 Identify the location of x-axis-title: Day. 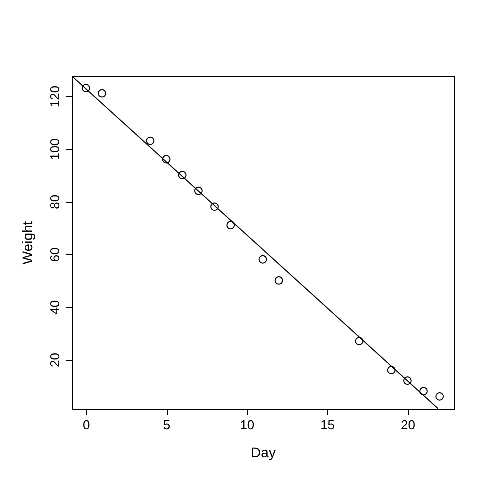
(263, 452).